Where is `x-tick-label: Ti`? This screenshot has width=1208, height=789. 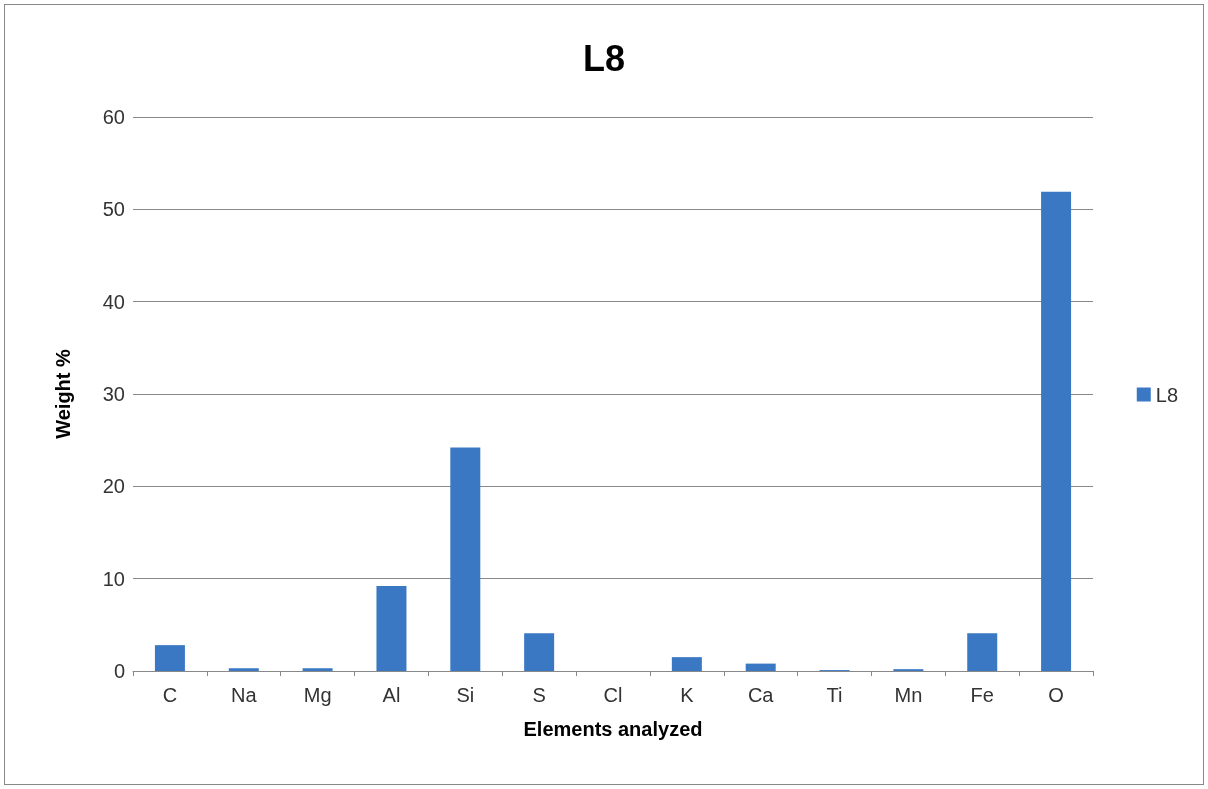
x-tick-label: Ti is located at coordinates (834, 695).